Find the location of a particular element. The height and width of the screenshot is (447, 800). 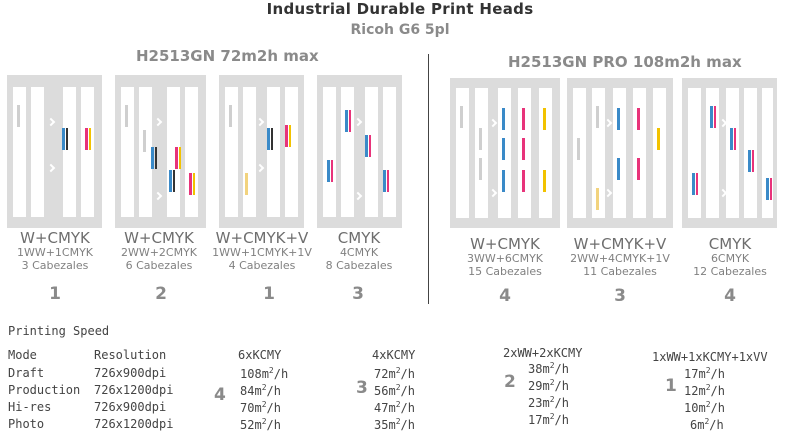

speed-value: 6m2/h is located at coordinates (707, 424).